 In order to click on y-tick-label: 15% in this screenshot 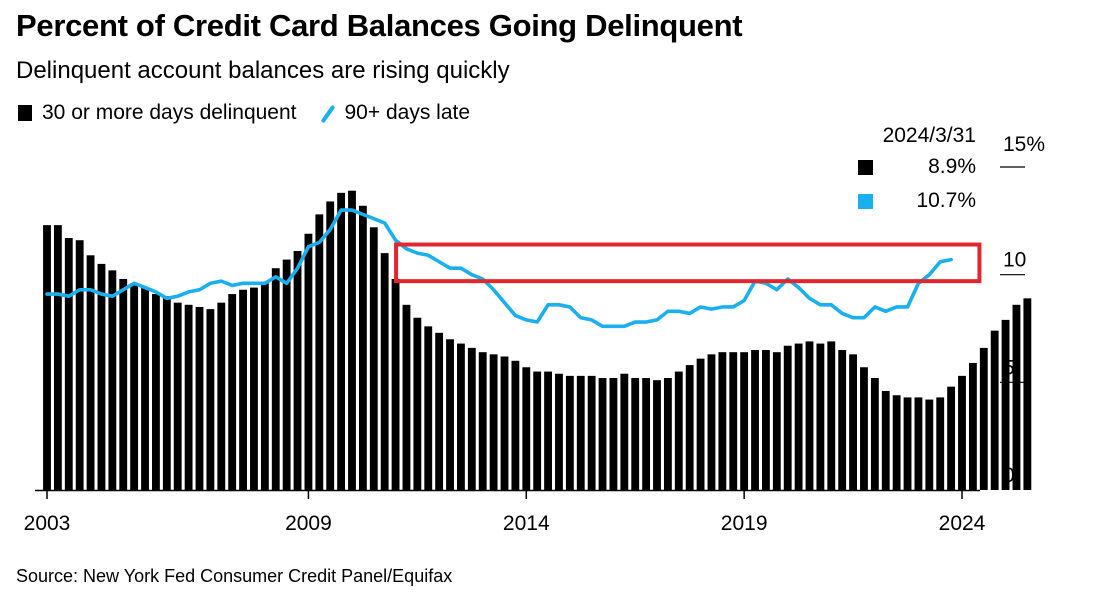, I will do `click(1024, 144)`.